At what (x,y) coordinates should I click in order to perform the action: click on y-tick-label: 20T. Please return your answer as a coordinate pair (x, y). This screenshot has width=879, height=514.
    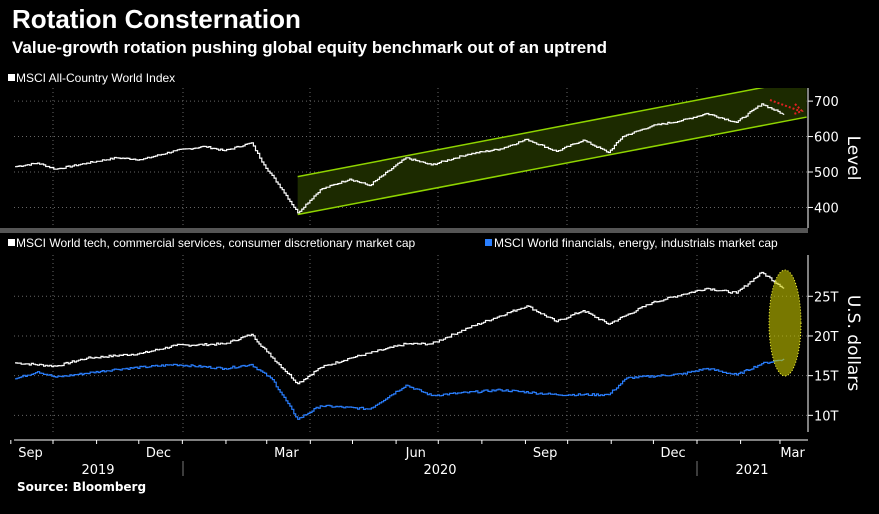
    Looking at the image, I should click on (826, 337).